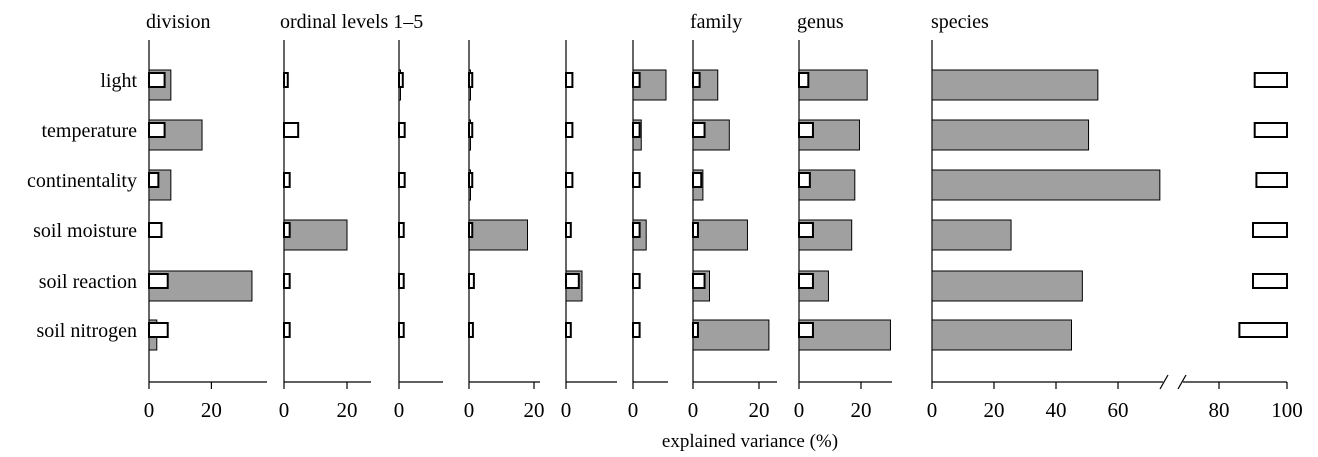  Describe the element at coordinates (716, 22) in the screenshot. I see `panel-title: family` at that location.